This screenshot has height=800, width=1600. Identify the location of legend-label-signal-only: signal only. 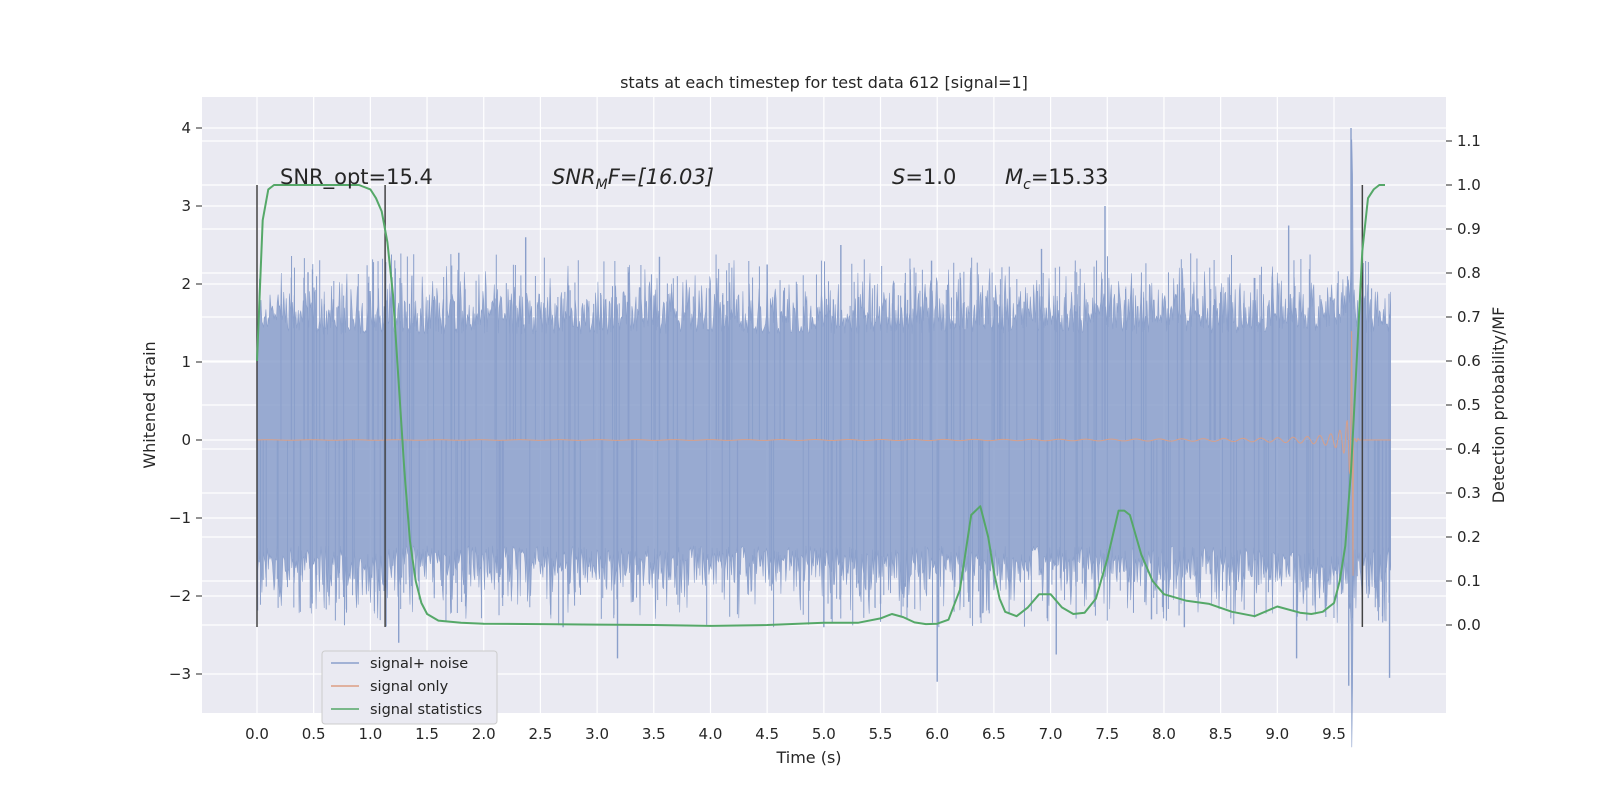
(409, 687).